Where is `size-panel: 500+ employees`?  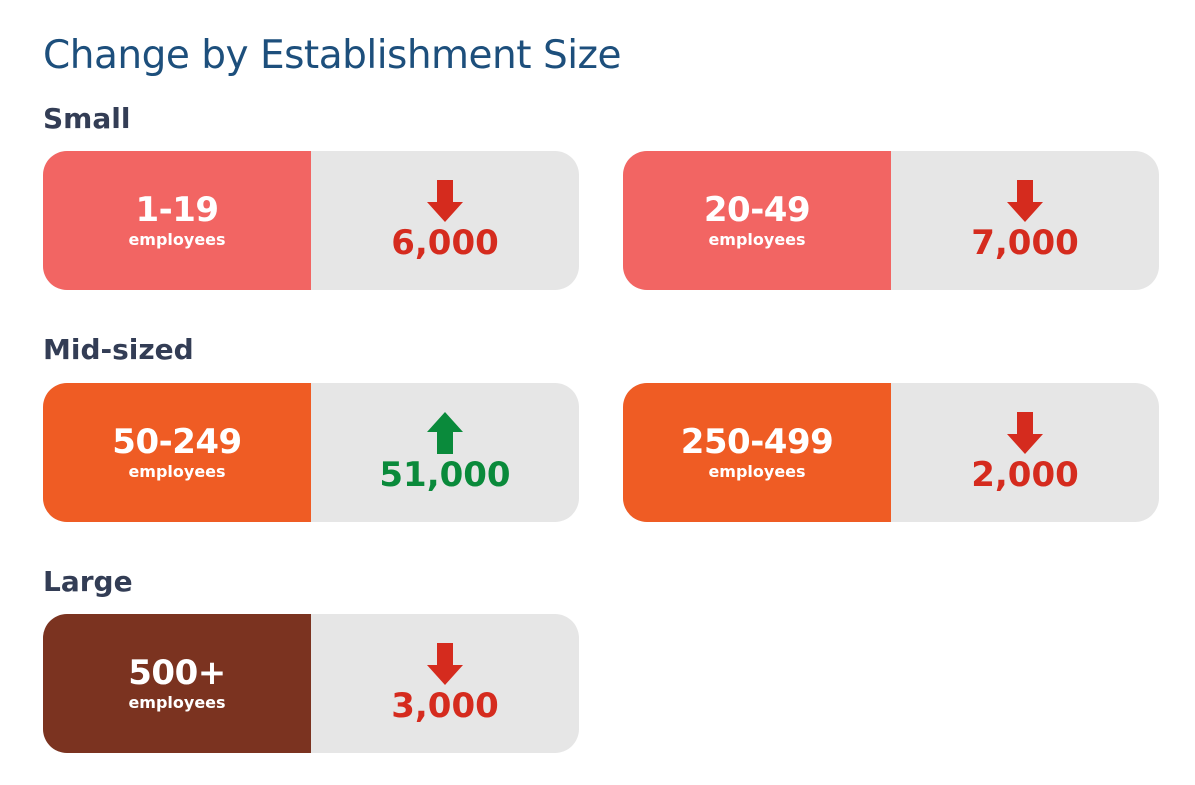
size-panel: 500+ employees is located at coordinates (177, 683).